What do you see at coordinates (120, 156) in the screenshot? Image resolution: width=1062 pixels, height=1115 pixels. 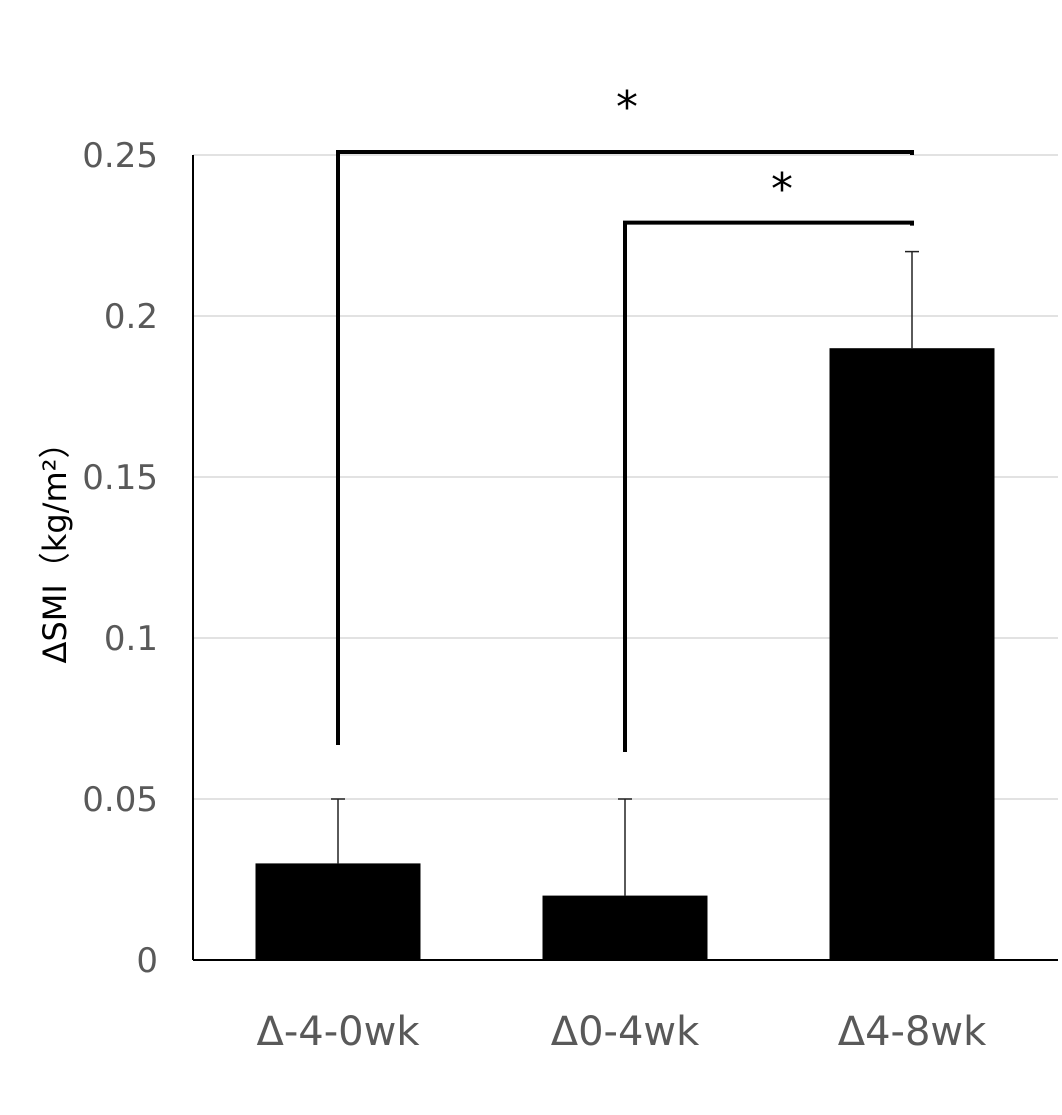 I see `y-tick-label: 0.25` at bounding box center [120, 156].